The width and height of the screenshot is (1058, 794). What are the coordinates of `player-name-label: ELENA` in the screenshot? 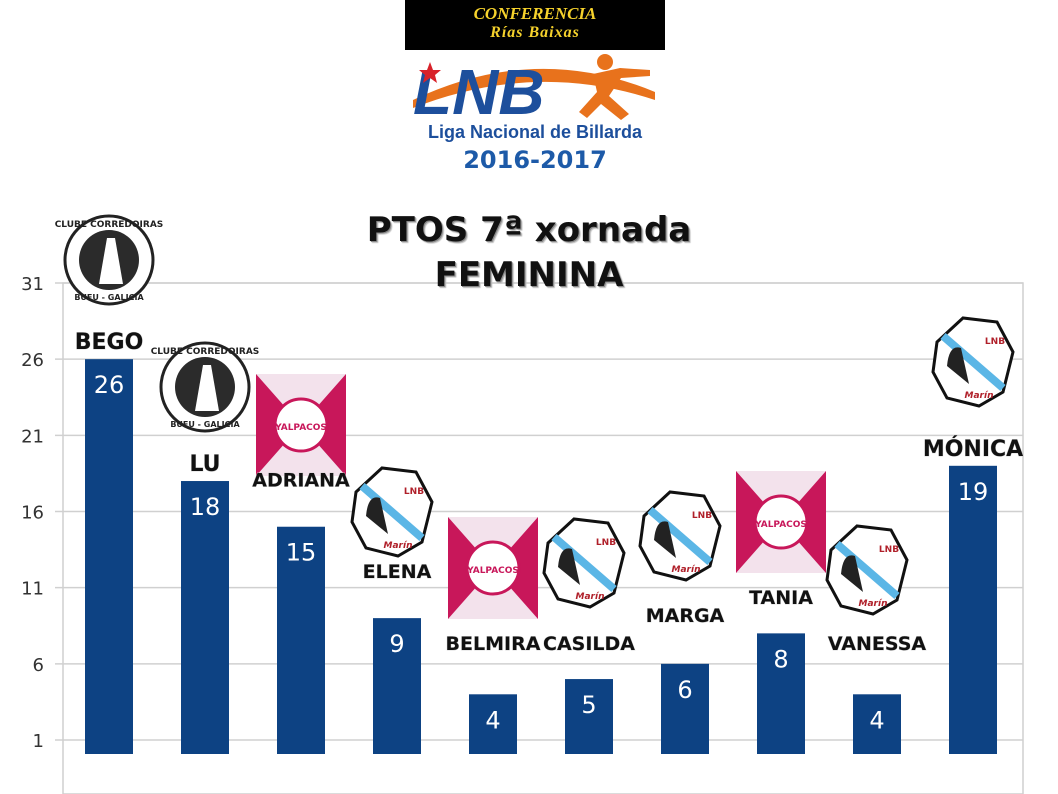 It's located at (397, 572).